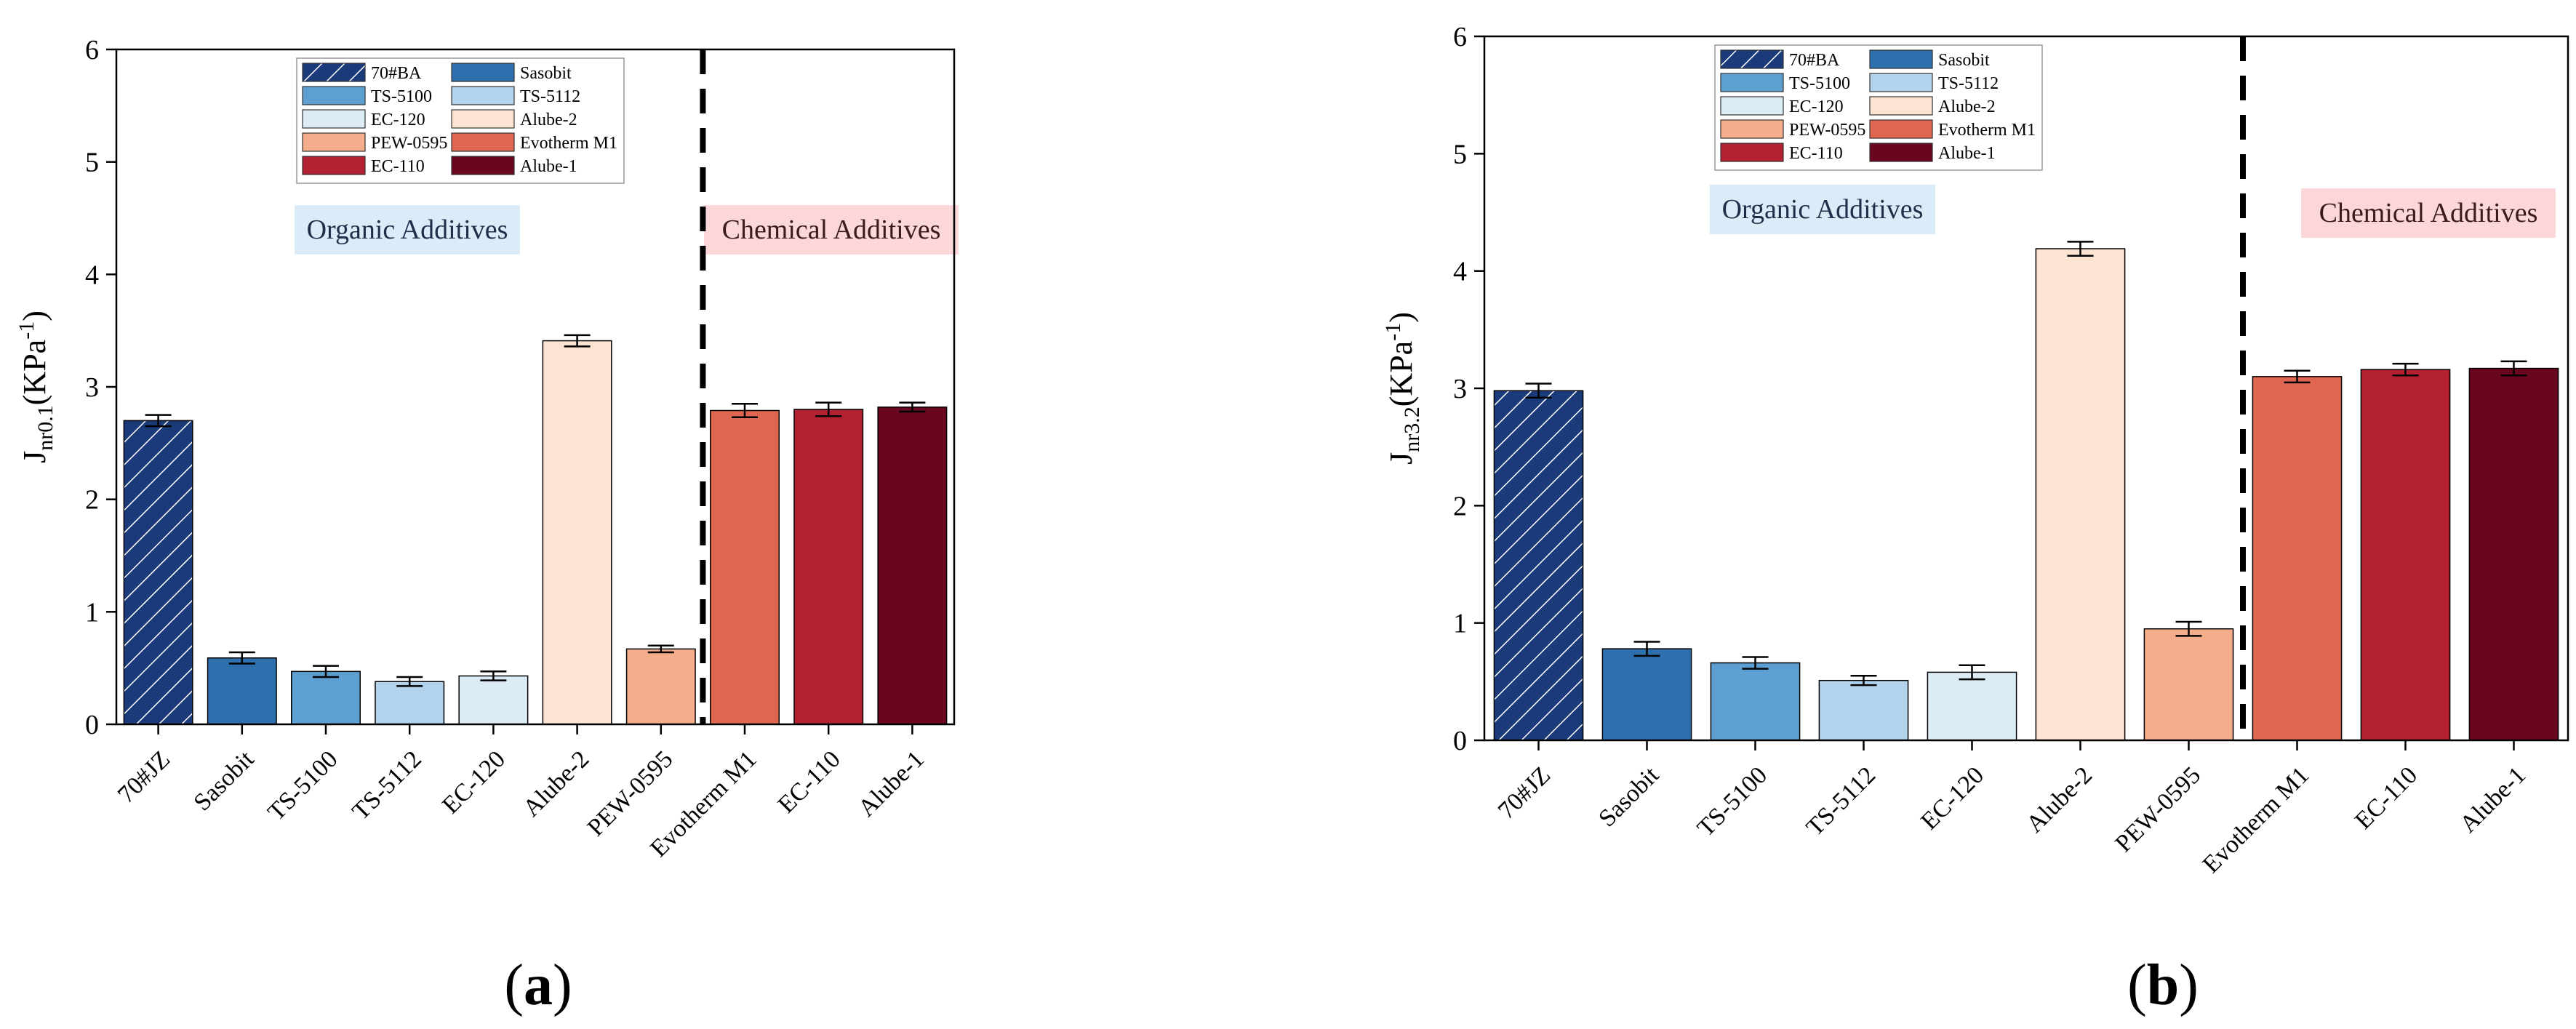 This screenshot has width=2576, height=1029. What do you see at coordinates (398, 166) in the screenshot?
I see `legend-label-8: EC-110` at bounding box center [398, 166].